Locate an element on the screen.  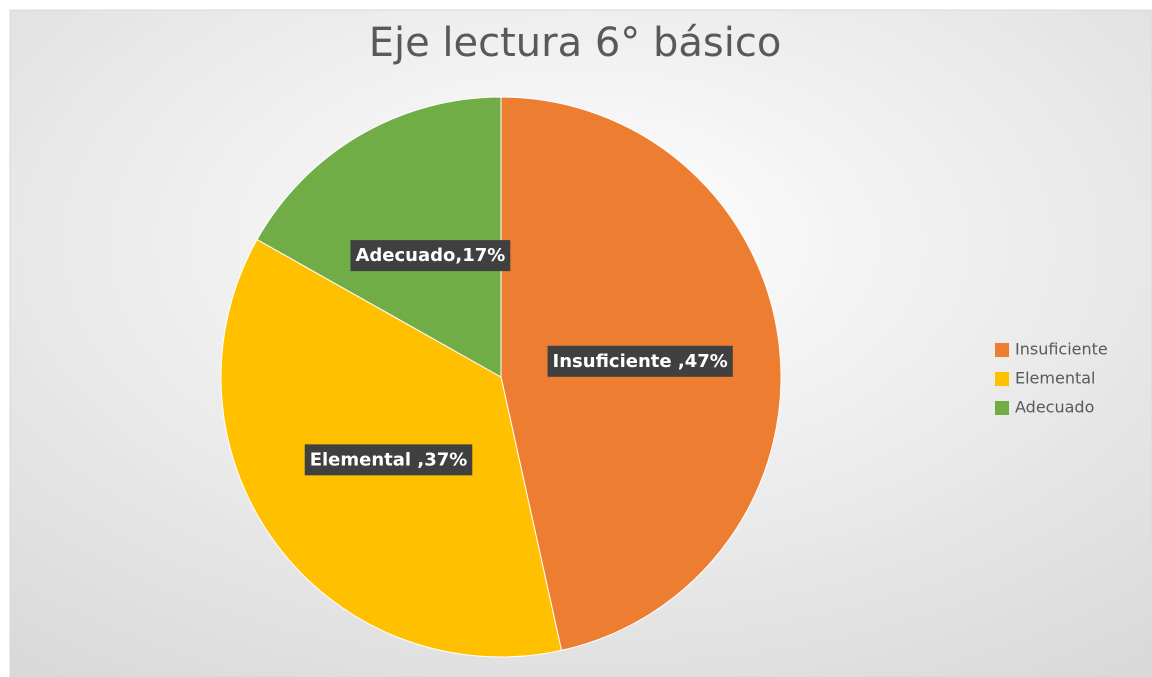
pie-slice is located at coordinates (379, 237).